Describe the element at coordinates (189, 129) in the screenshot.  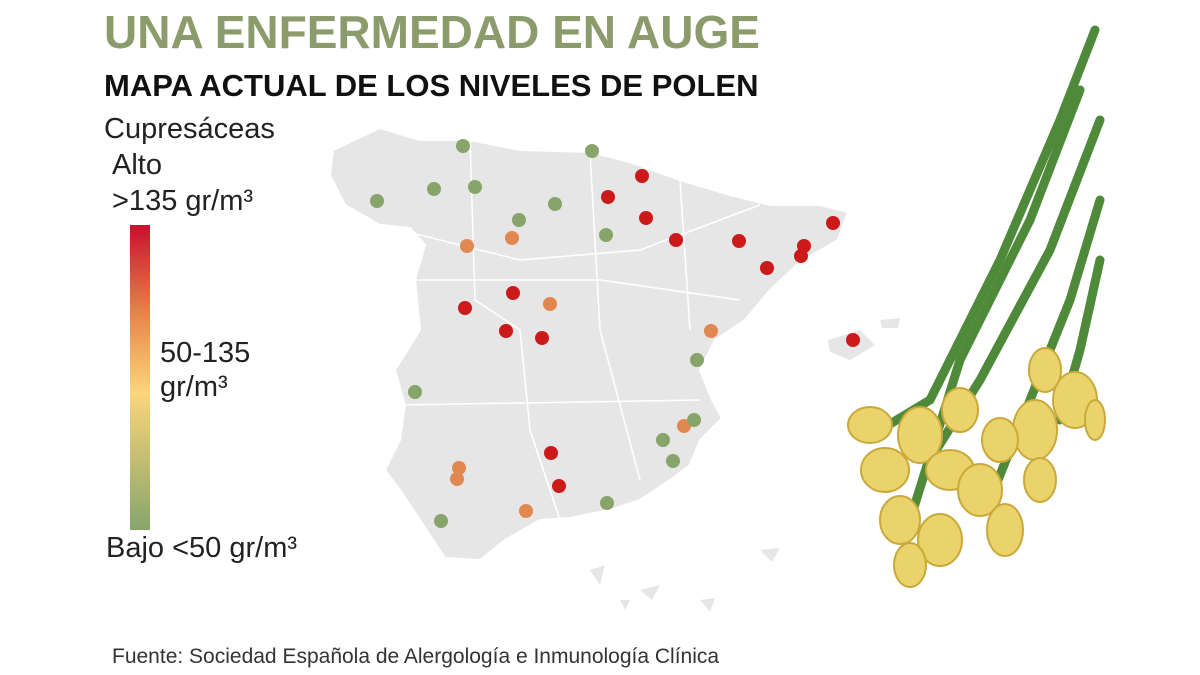
I see `legend-title: Cupresáceas` at that location.